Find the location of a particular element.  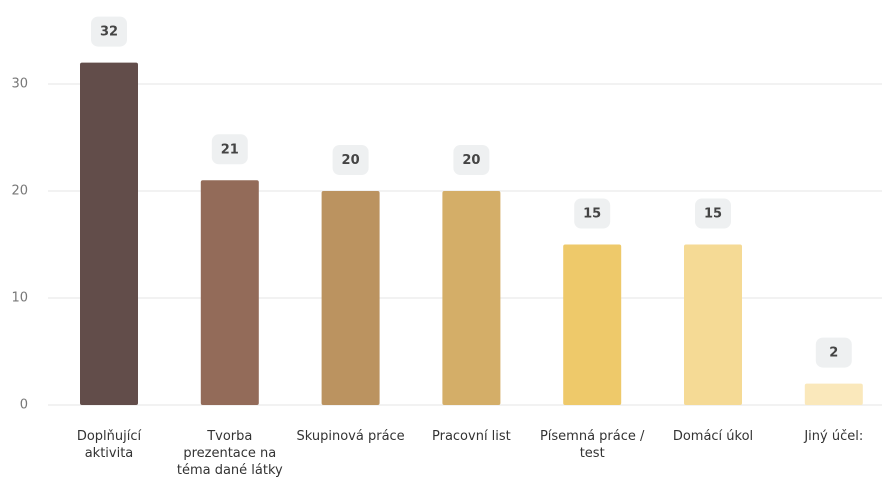

x-tick-label: Jiný účel: is located at coordinates (834, 436).